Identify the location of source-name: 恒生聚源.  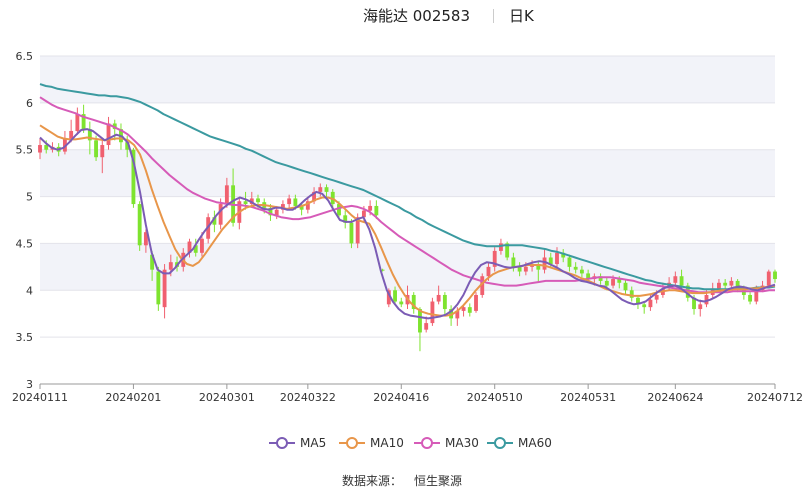
(438, 481).